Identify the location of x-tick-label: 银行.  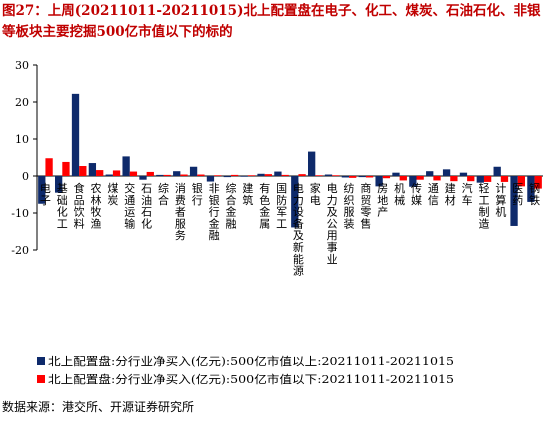
(197, 194).